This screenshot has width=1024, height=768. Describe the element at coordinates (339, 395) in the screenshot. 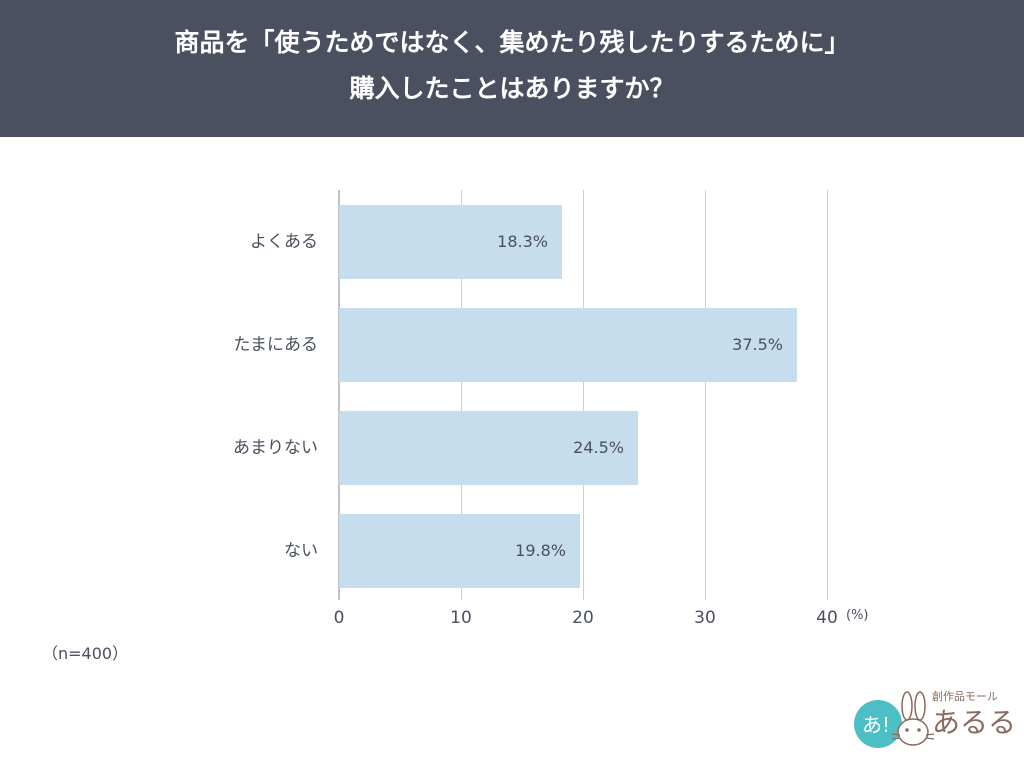

I see `y-axis-line` at that location.